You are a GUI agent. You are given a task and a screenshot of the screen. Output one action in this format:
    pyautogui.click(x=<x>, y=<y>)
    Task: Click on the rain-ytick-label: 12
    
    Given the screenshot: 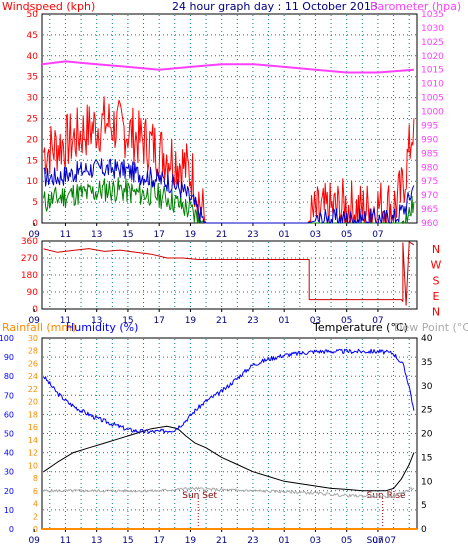 What is the action you would take?
    pyautogui.click(x=33, y=453)
    